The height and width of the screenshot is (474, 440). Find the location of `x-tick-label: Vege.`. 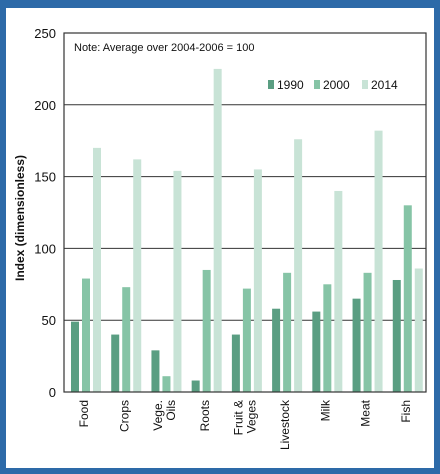

x-tick-label: Vege. is located at coordinates (158, 415).